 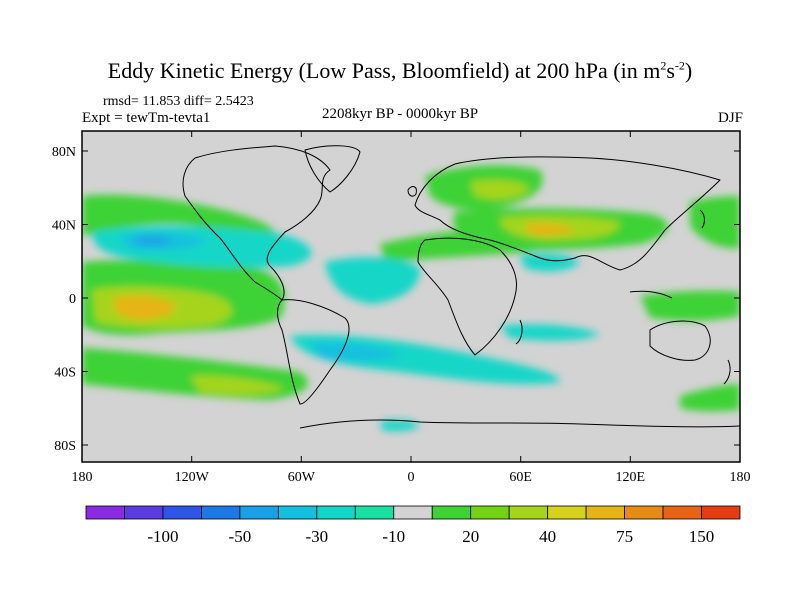 What do you see at coordinates (631, 477) in the screenshot?
I see `x-tick-label: 120E` at bounding box center [631, 477].